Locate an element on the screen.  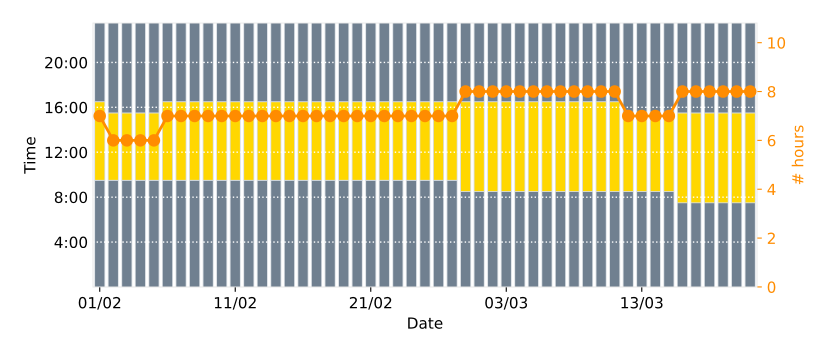
x-tick-label: 01/02 is located at coordinates (99, 303).